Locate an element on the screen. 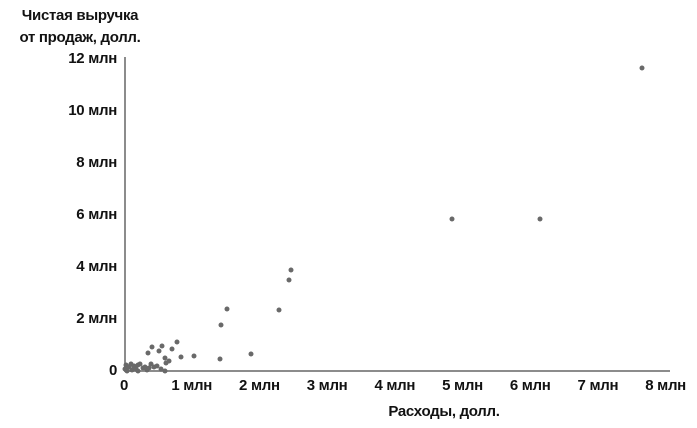  x-tick-label: 1 млн is located at coordinates (192, 385).